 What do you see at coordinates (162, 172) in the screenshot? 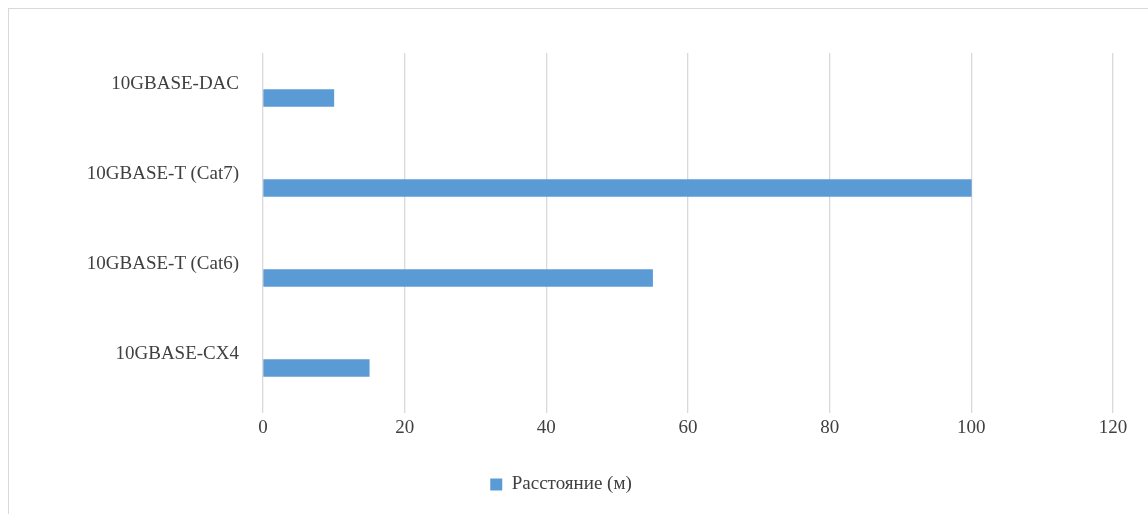
I see `y-tick-label: 10GBASE-T (Cat7)` at bounding box center [162, 172].